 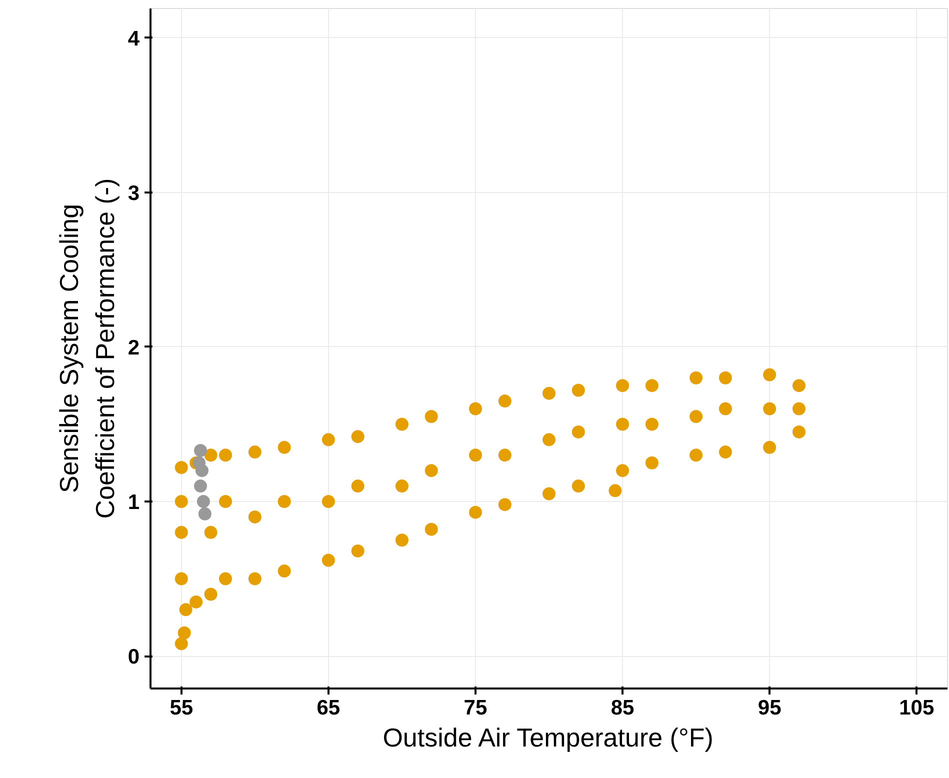 What do you see at coordinates (622, 708) in the screenshot?
I see `x-tick-label: 85` at bounding box center [622, 708].